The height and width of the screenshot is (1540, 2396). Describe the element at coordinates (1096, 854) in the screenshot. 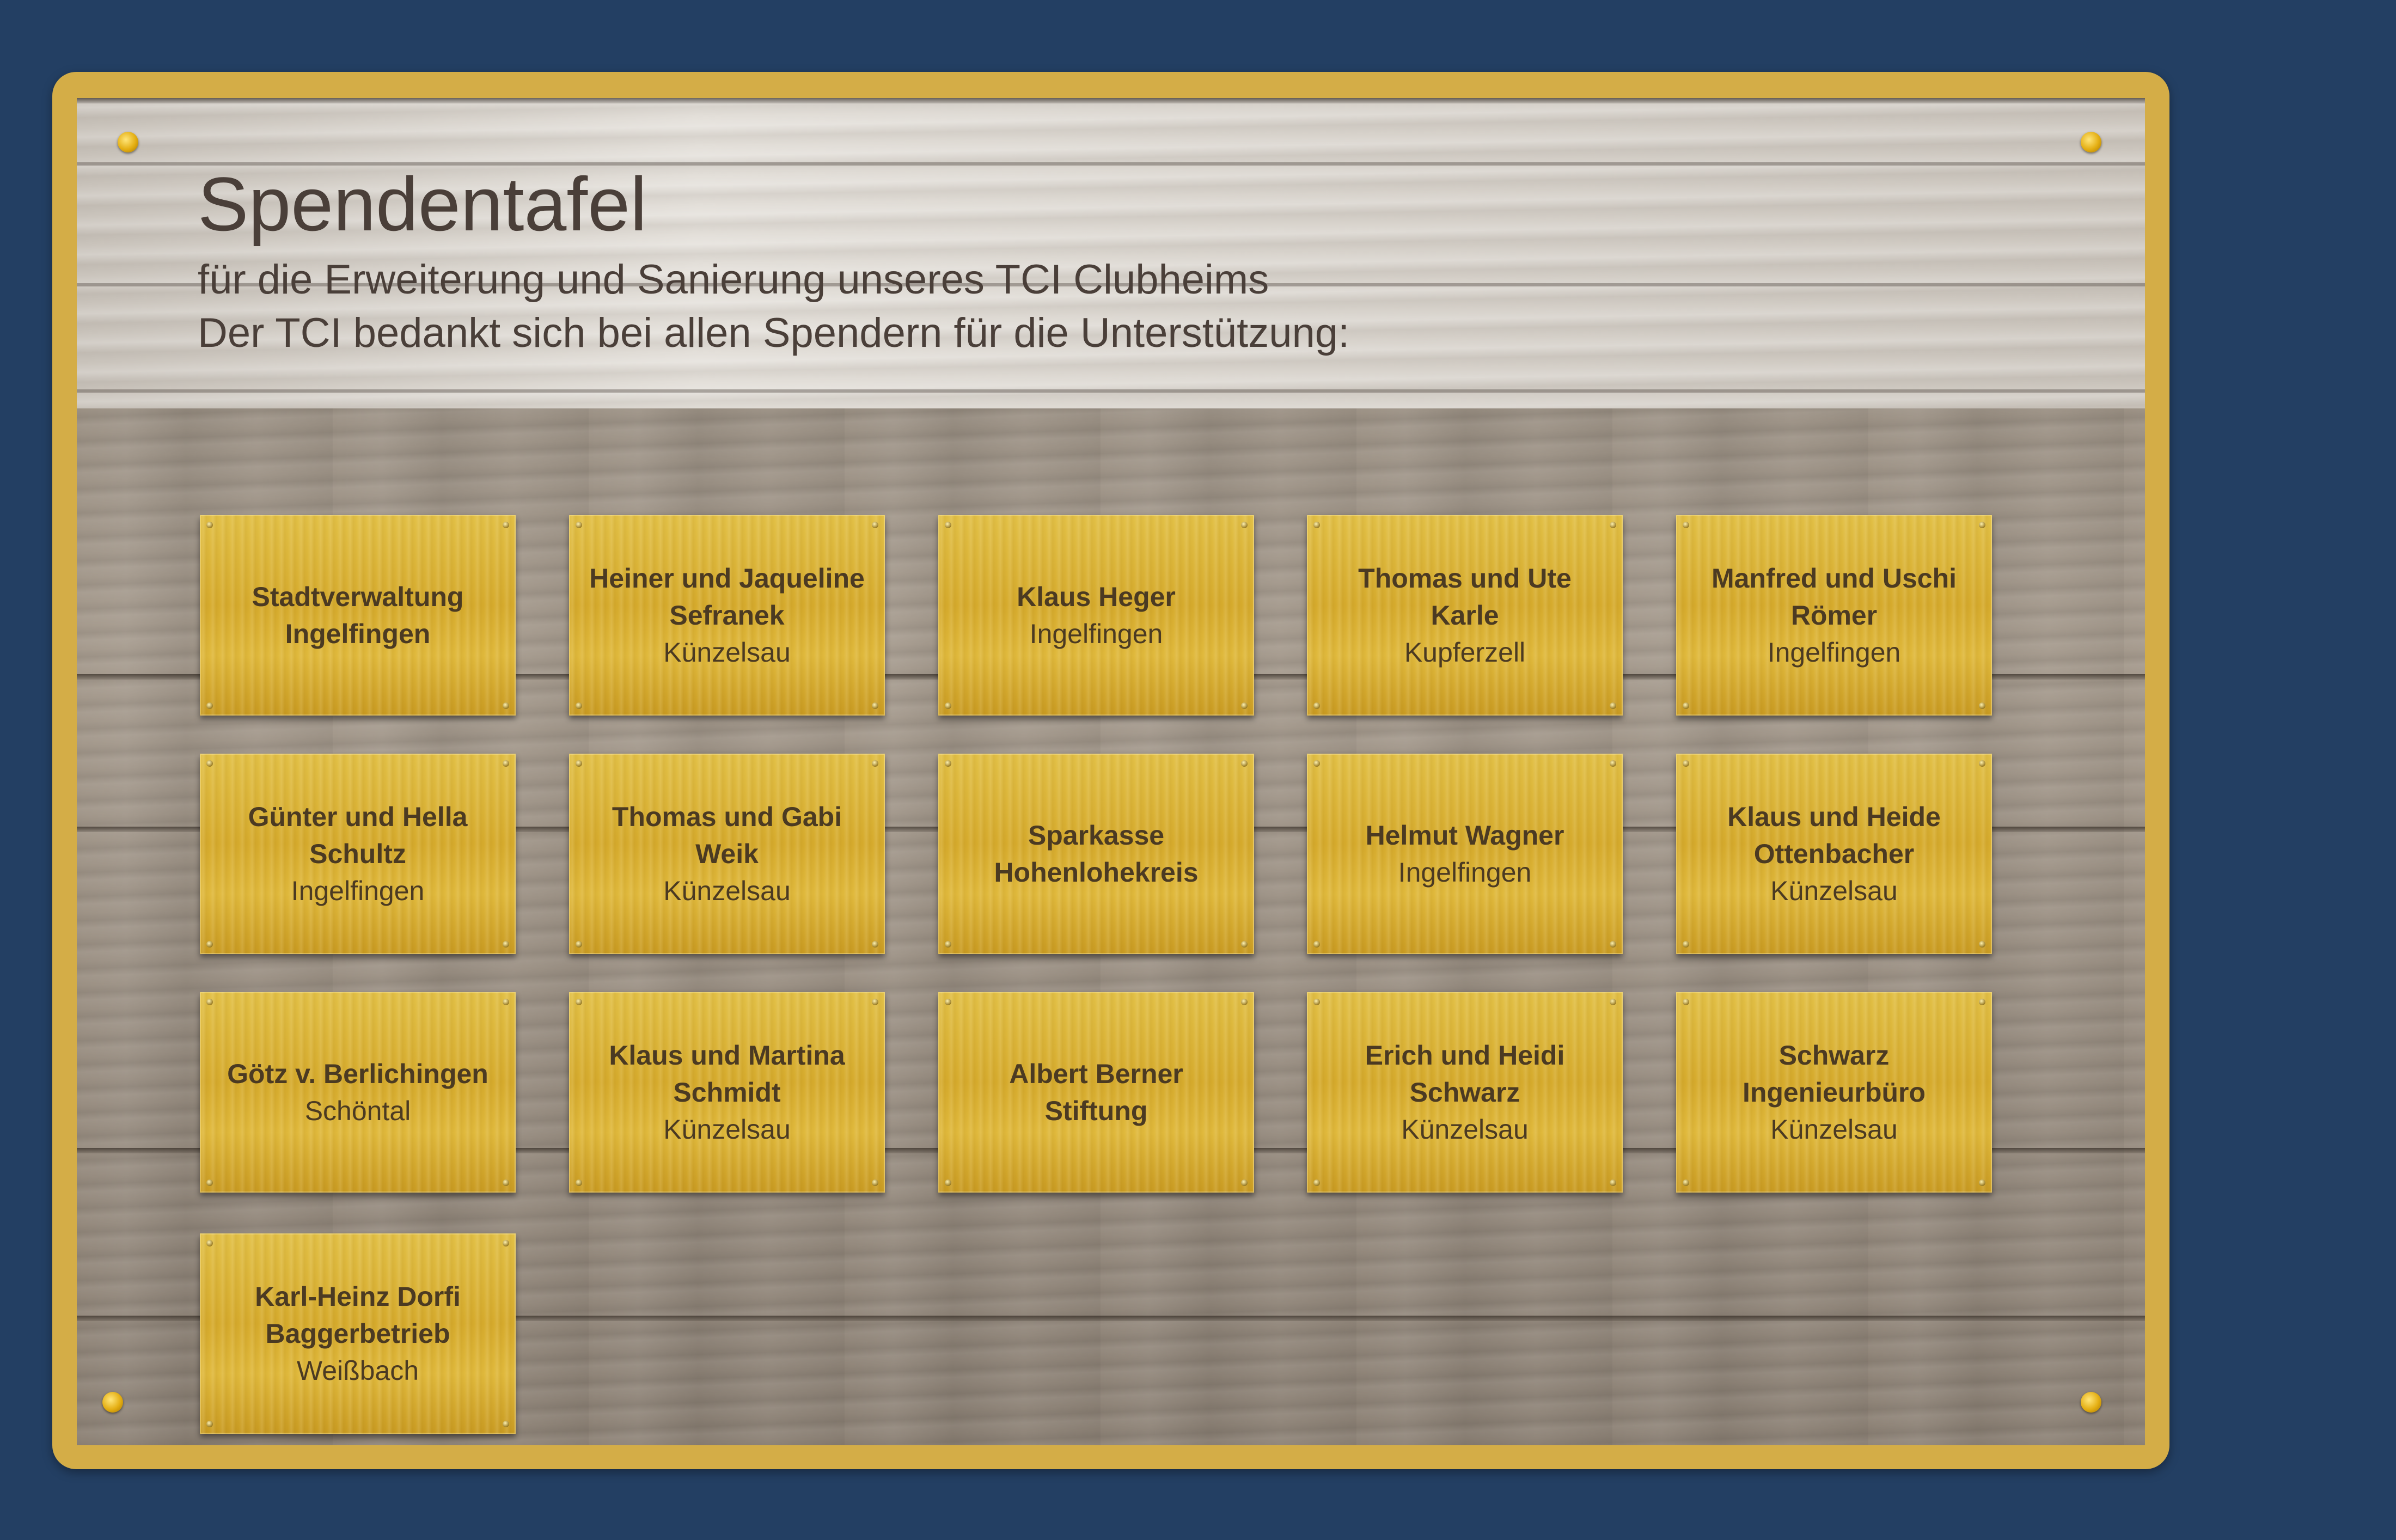

I see `donor-plaque: Sparkasse Hohenlohekreis` at that location.